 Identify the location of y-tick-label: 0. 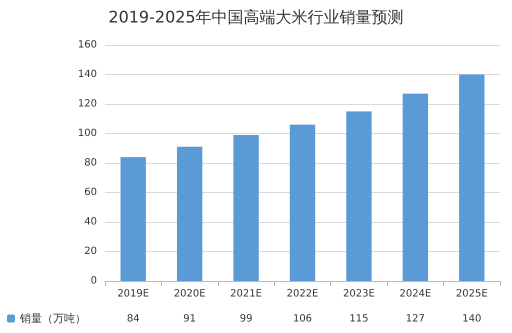
(93, 281).